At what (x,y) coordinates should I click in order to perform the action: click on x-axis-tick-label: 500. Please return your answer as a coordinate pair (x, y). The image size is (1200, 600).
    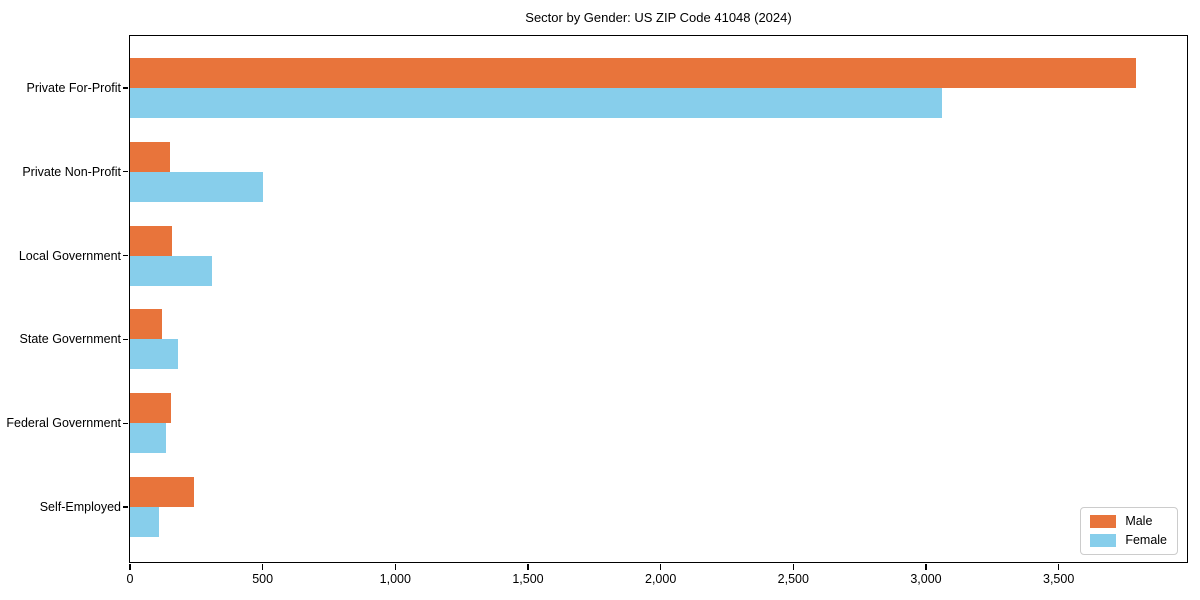
    Looking at the image, I should click on (263, 579).